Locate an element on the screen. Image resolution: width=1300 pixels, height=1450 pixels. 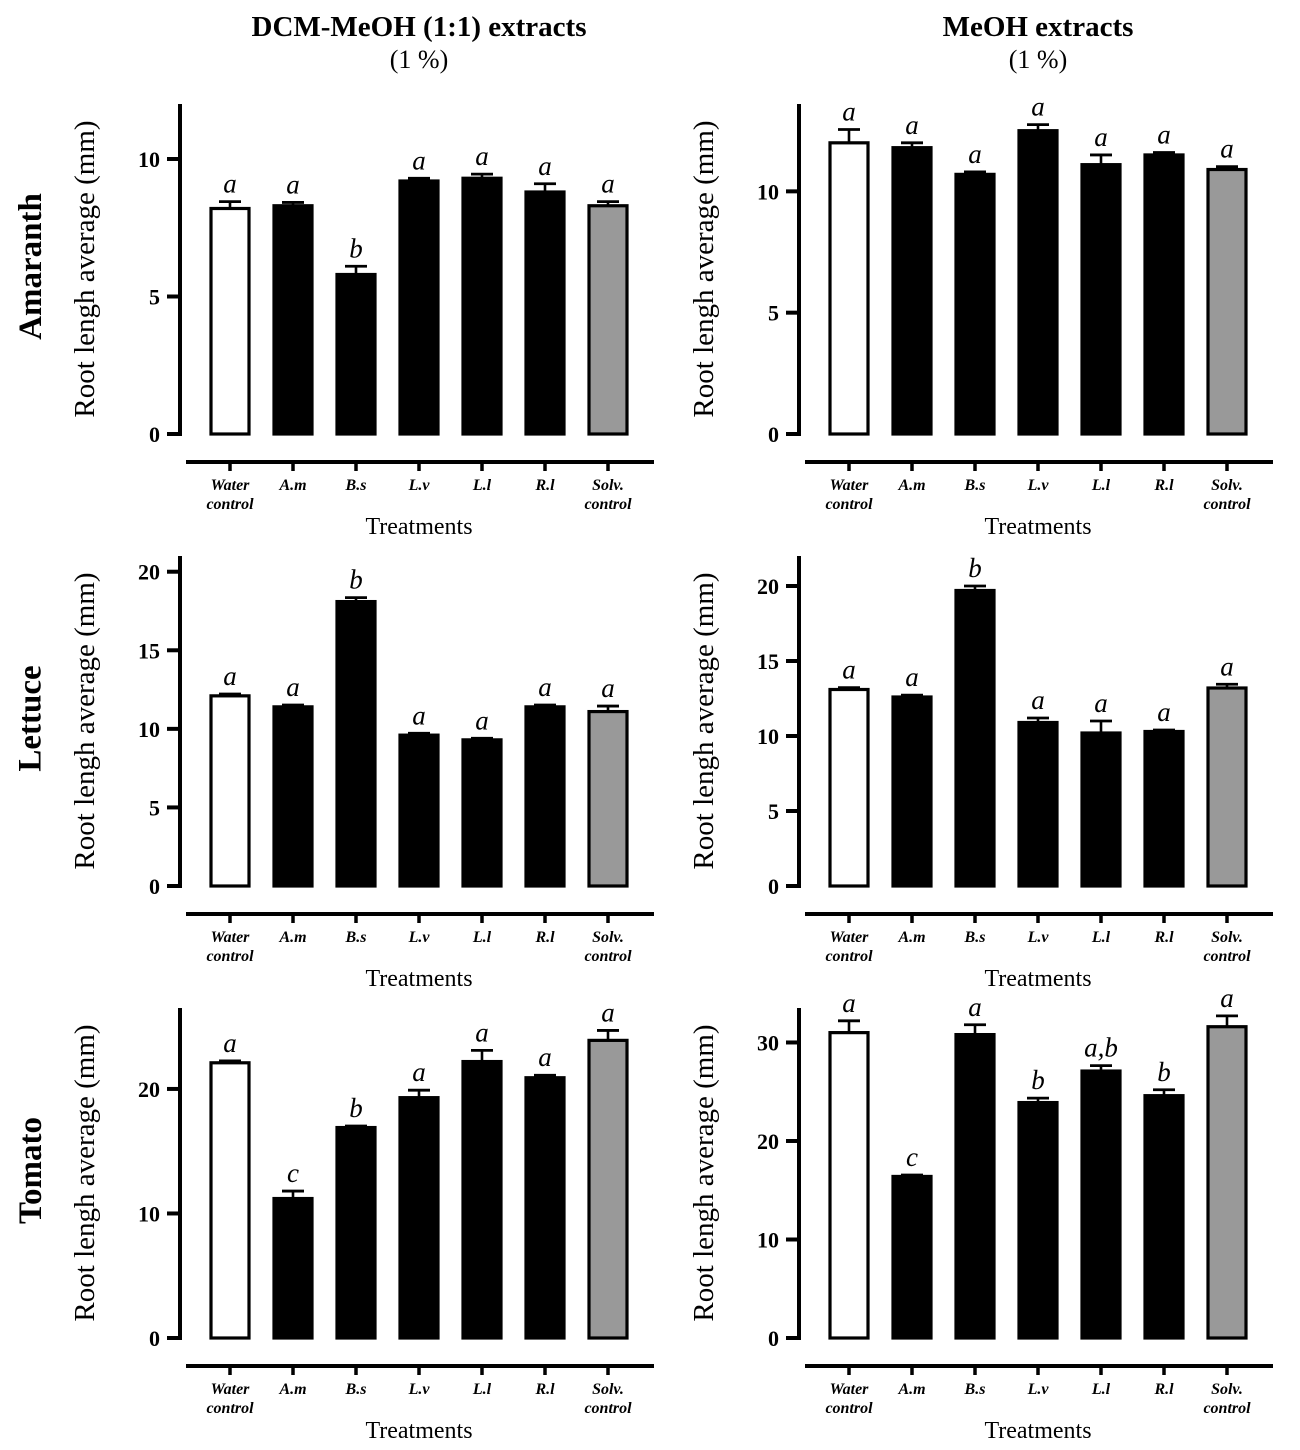
significance-letter: c is located at coordinates (293, 1173).